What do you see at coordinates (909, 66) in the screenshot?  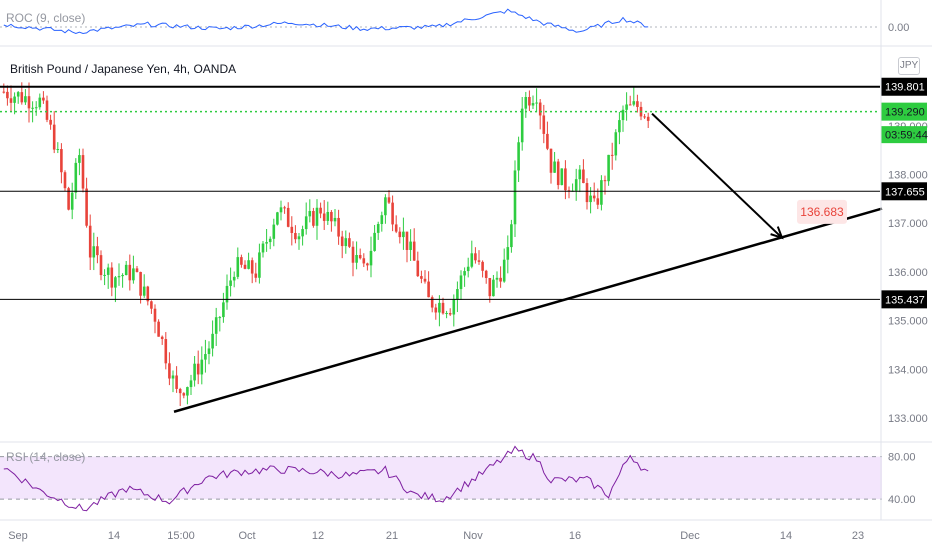 I see `currency-badge: JPY` at bounding box center [909, 66].